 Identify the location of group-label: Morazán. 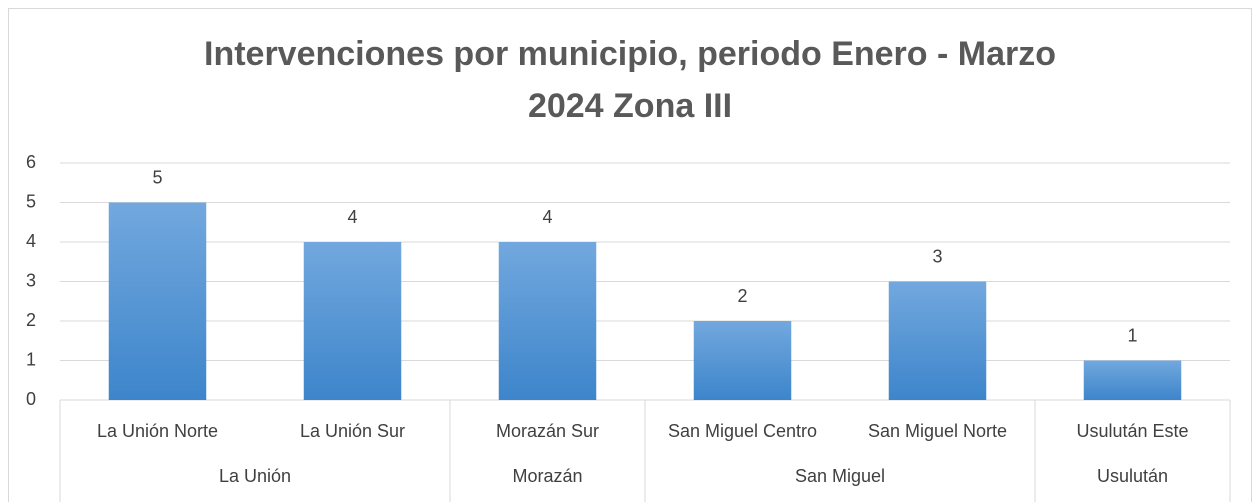
(547, 476).